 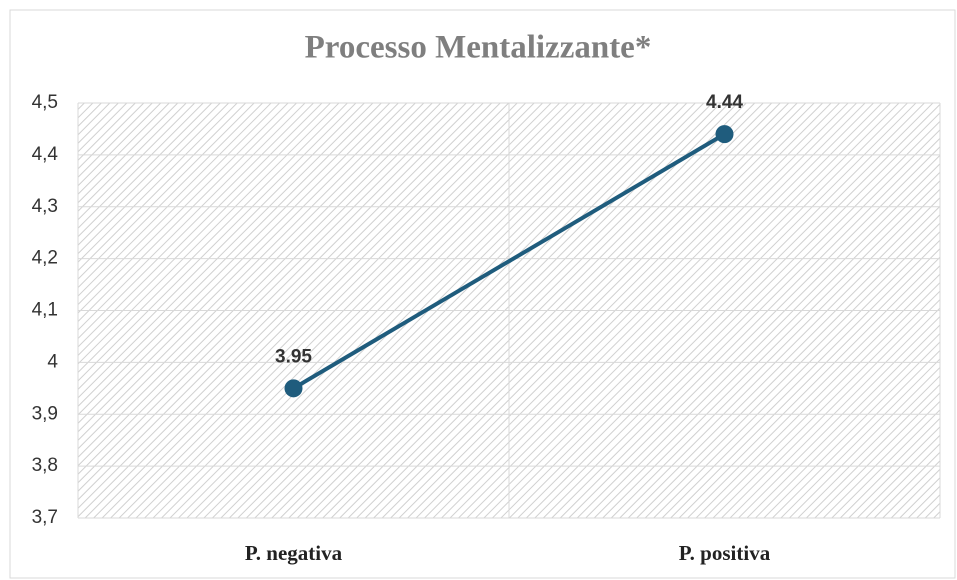 What do you see at coordinates (724, 102) in the screenshot?
I see `data-label: 4.44` at bounding box center [724, 102].